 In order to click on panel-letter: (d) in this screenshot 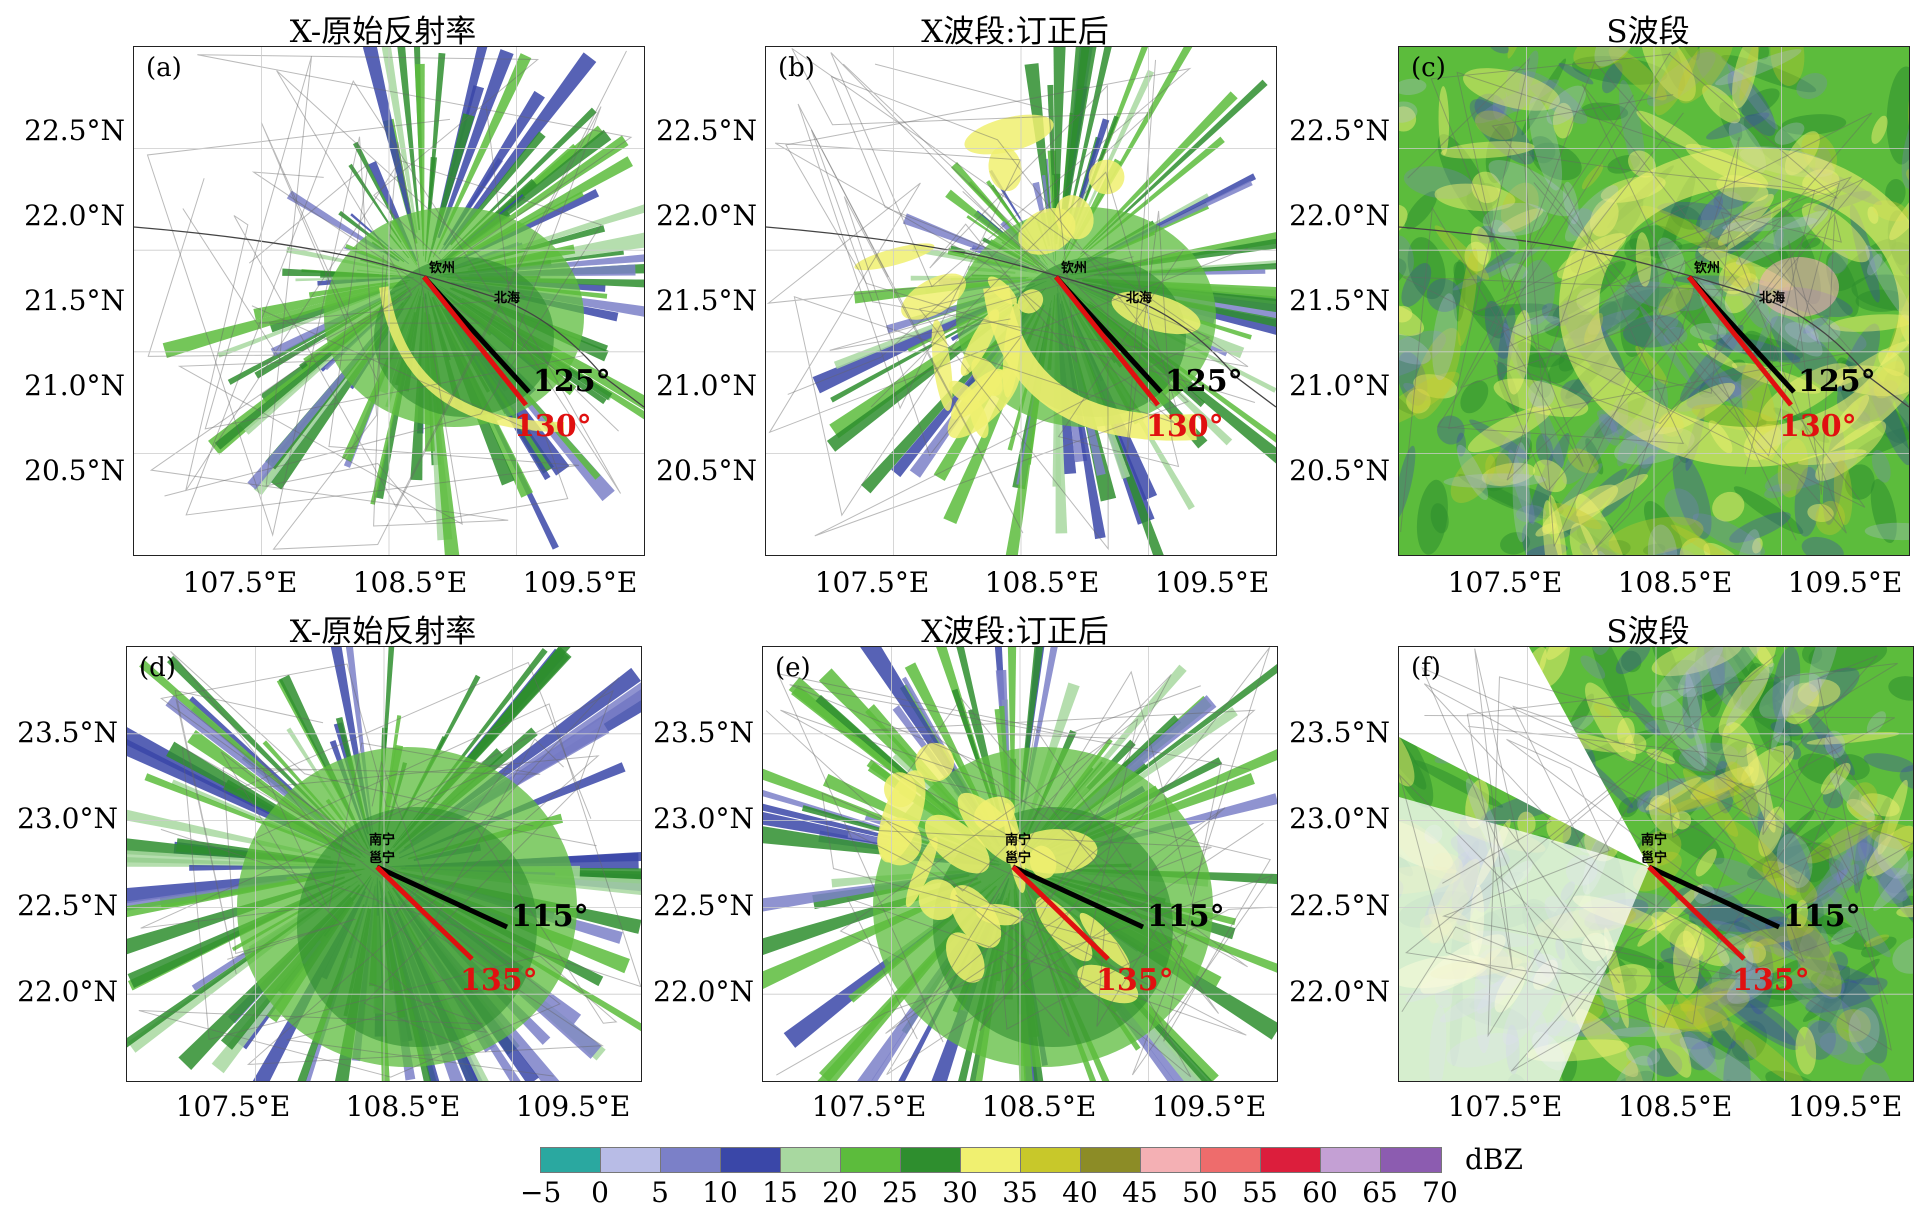, I will do `click(157, 668)`.